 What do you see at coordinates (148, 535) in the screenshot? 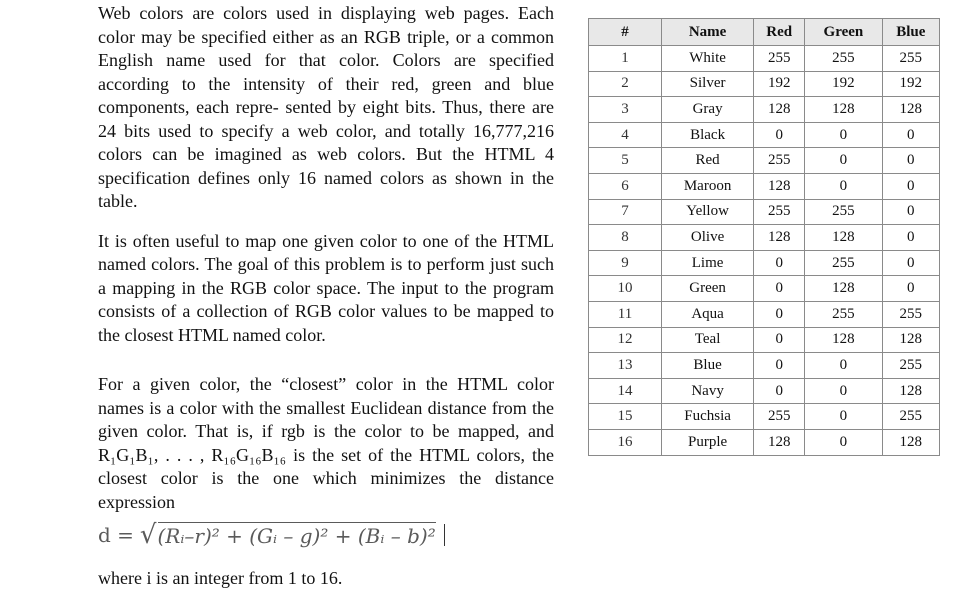
I see `radical-sign-icon: √` at bounding box center [148, 535].